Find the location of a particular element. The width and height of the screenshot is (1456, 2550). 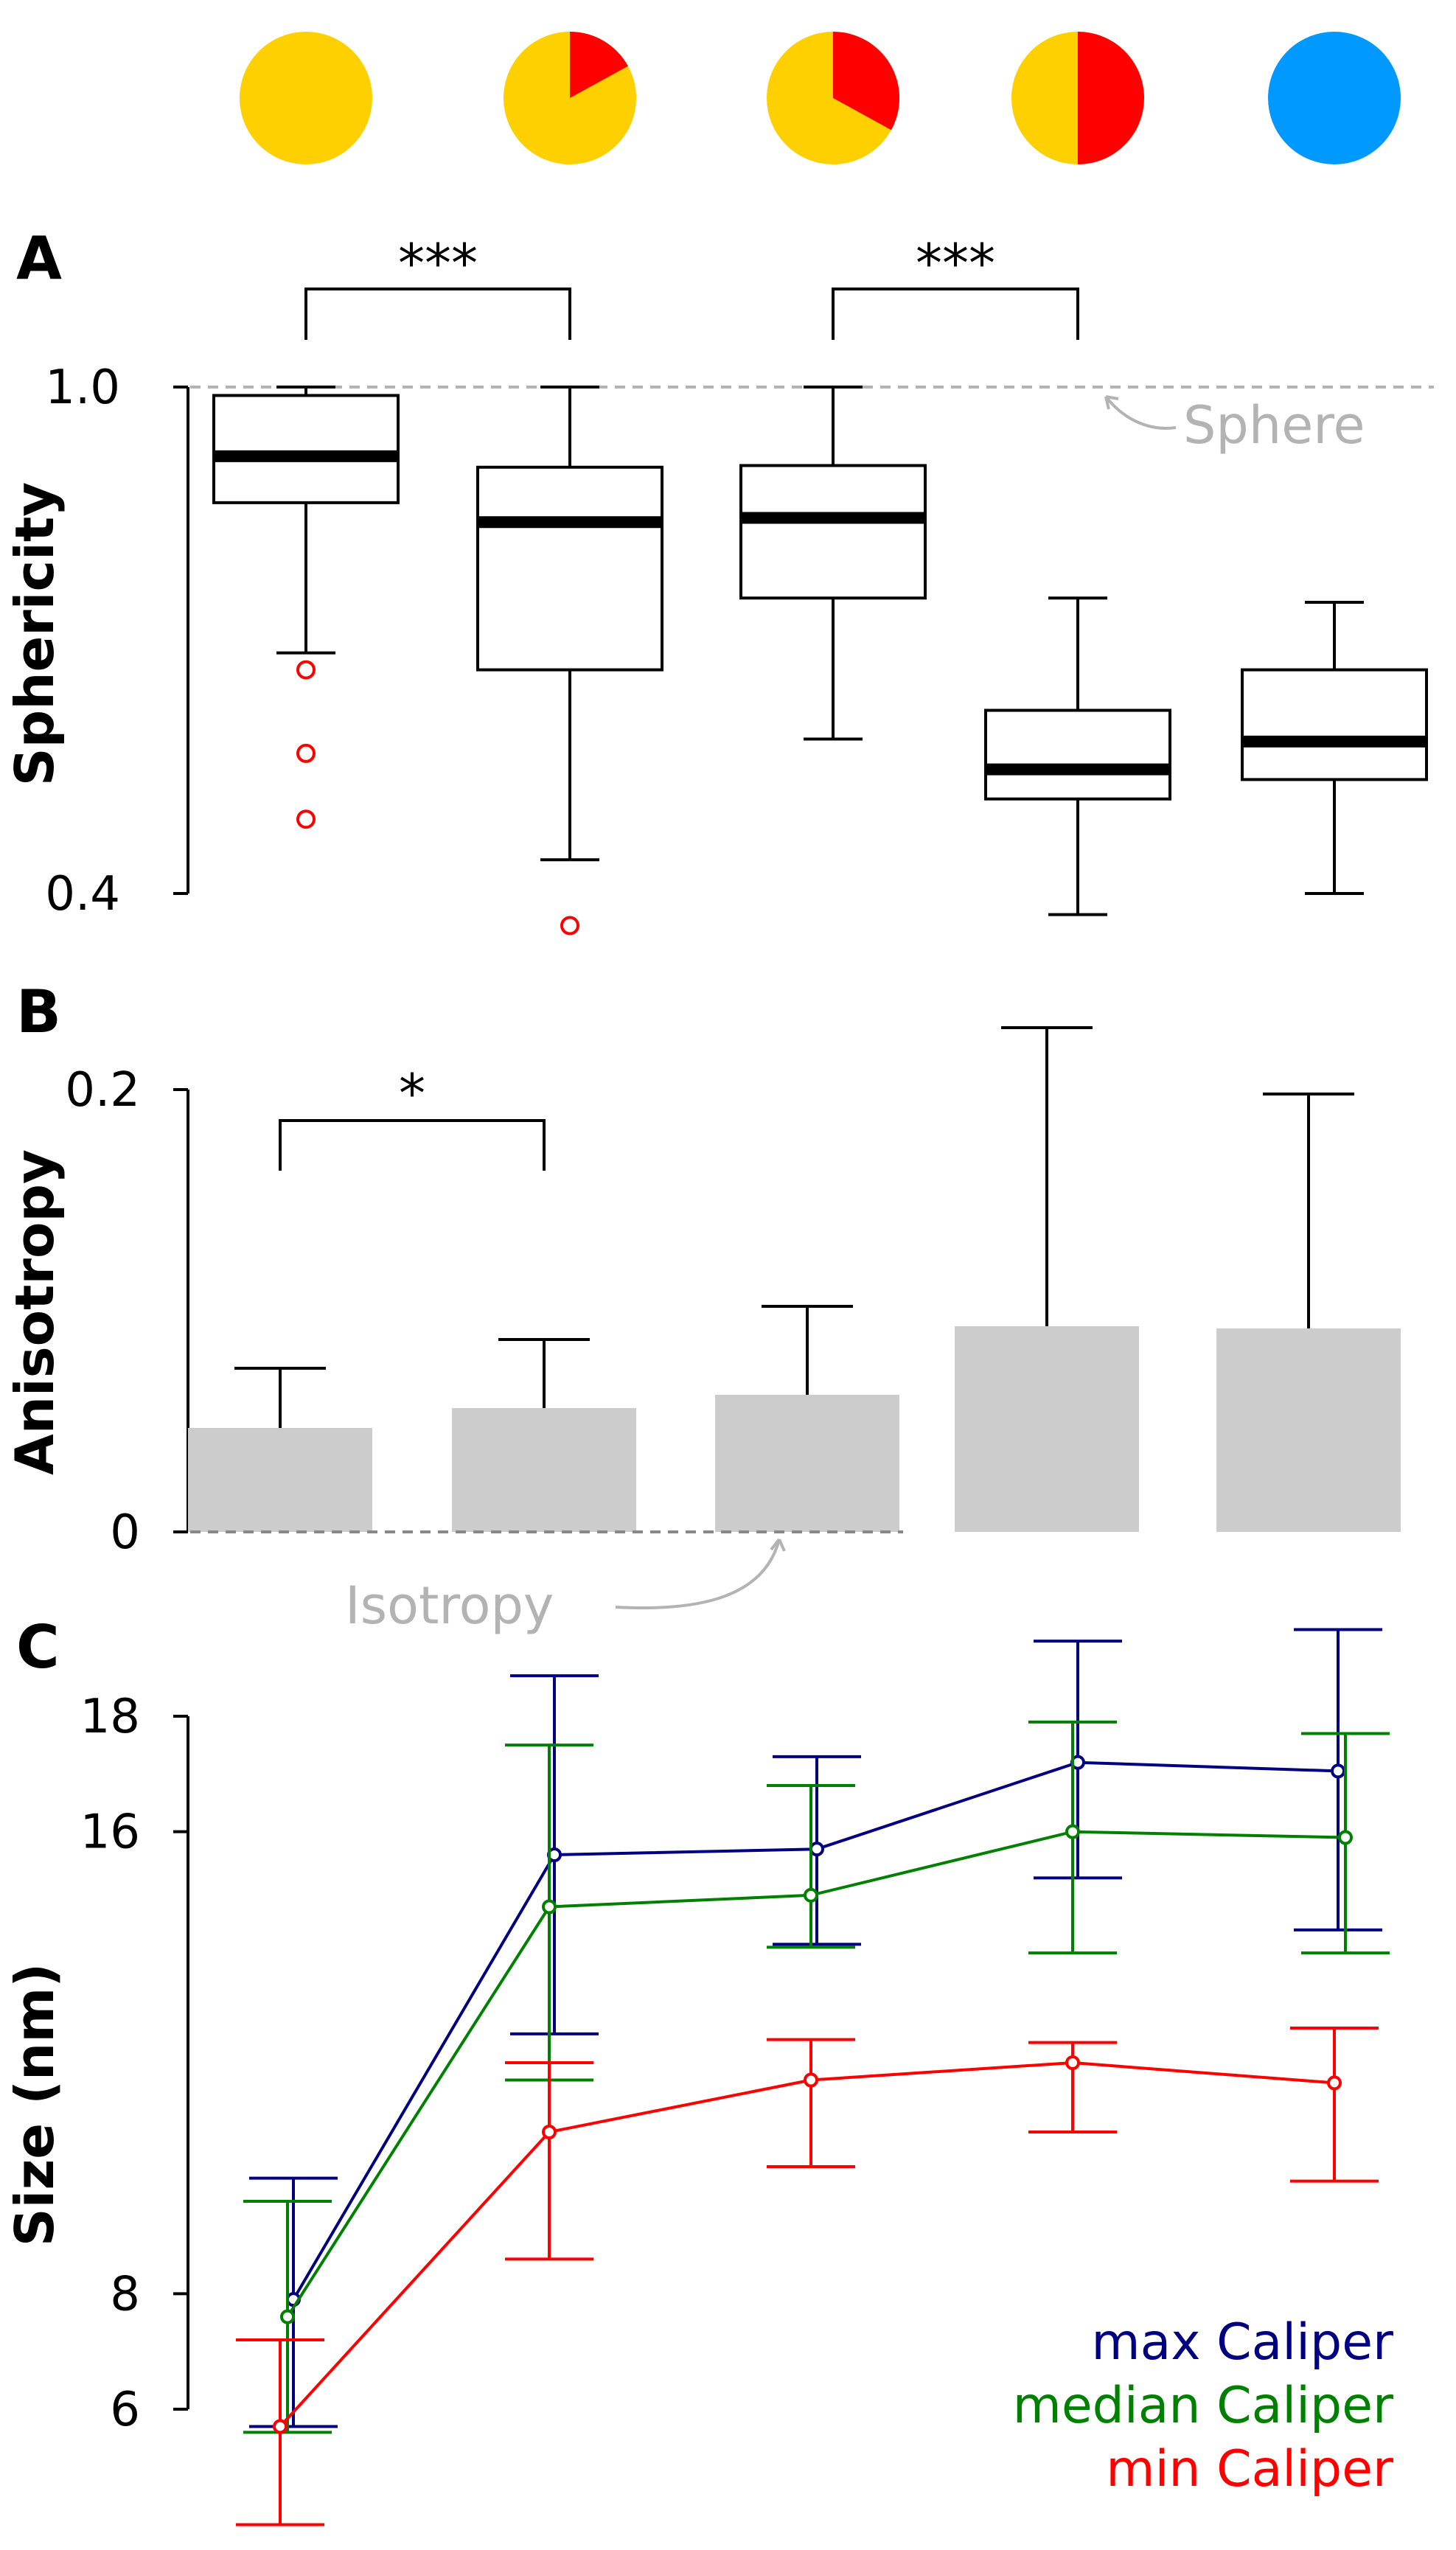

box-1-iqr is located at coordinates (306, 449).